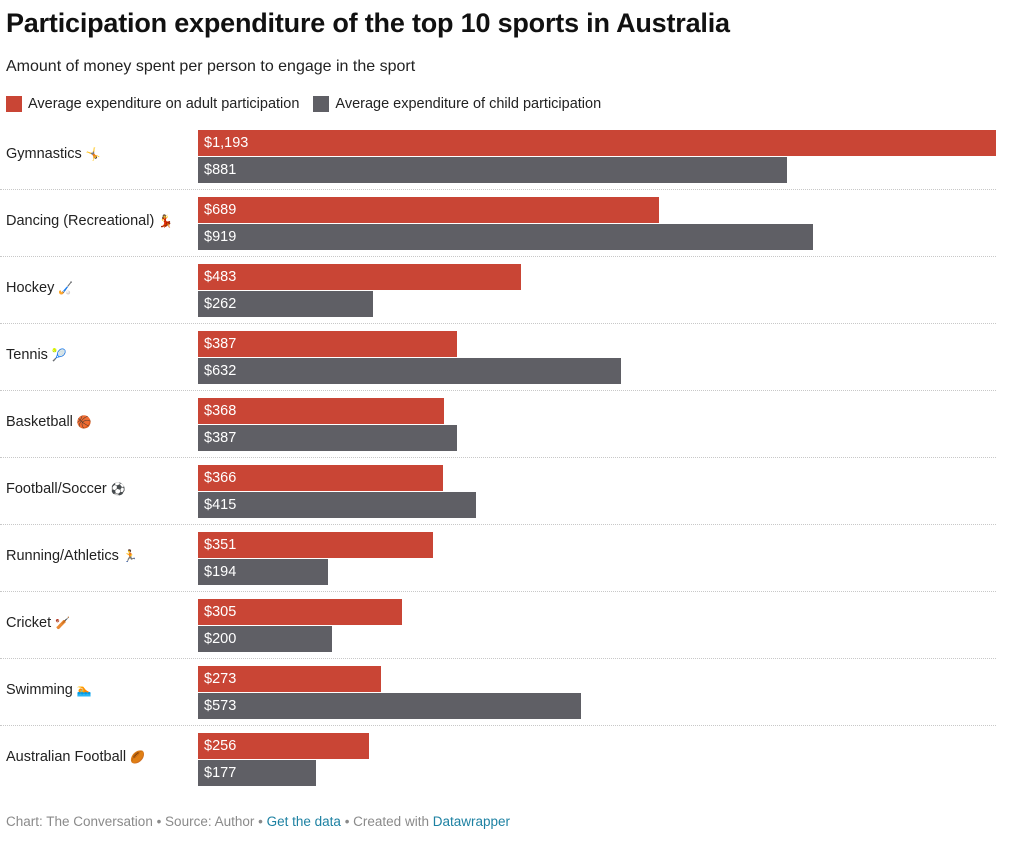 The image size is (1024, 852). What do you see at coordinates (286, 304) in the screenshot?
I see `bar-child: $262` at bounding box center [286, 304].